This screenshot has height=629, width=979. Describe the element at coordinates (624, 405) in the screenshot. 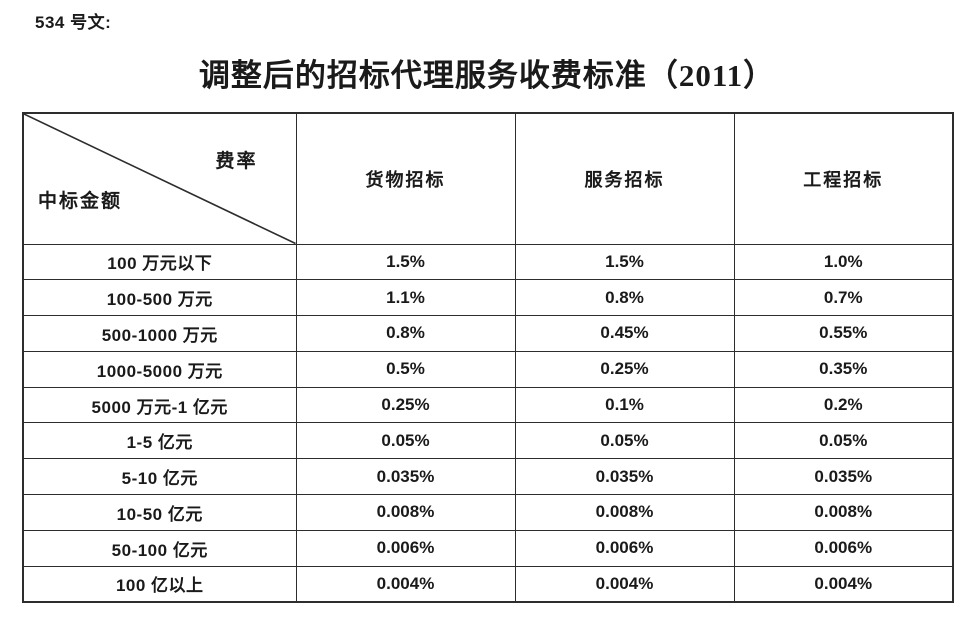

I see `rate-cell: 0.1%` at that location.